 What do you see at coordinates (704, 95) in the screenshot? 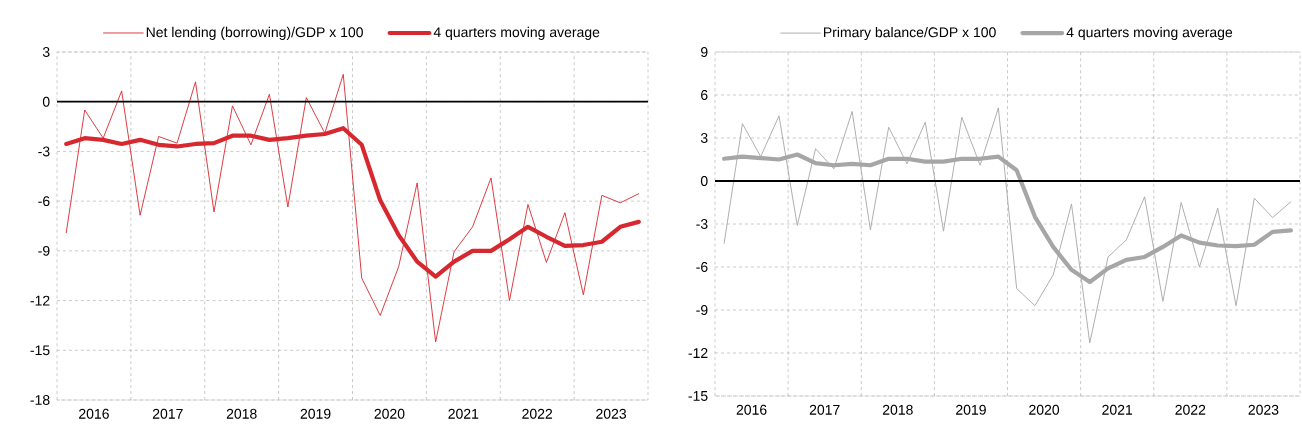
I see `y-tick-label: 6` at bounding box center [704, 95].